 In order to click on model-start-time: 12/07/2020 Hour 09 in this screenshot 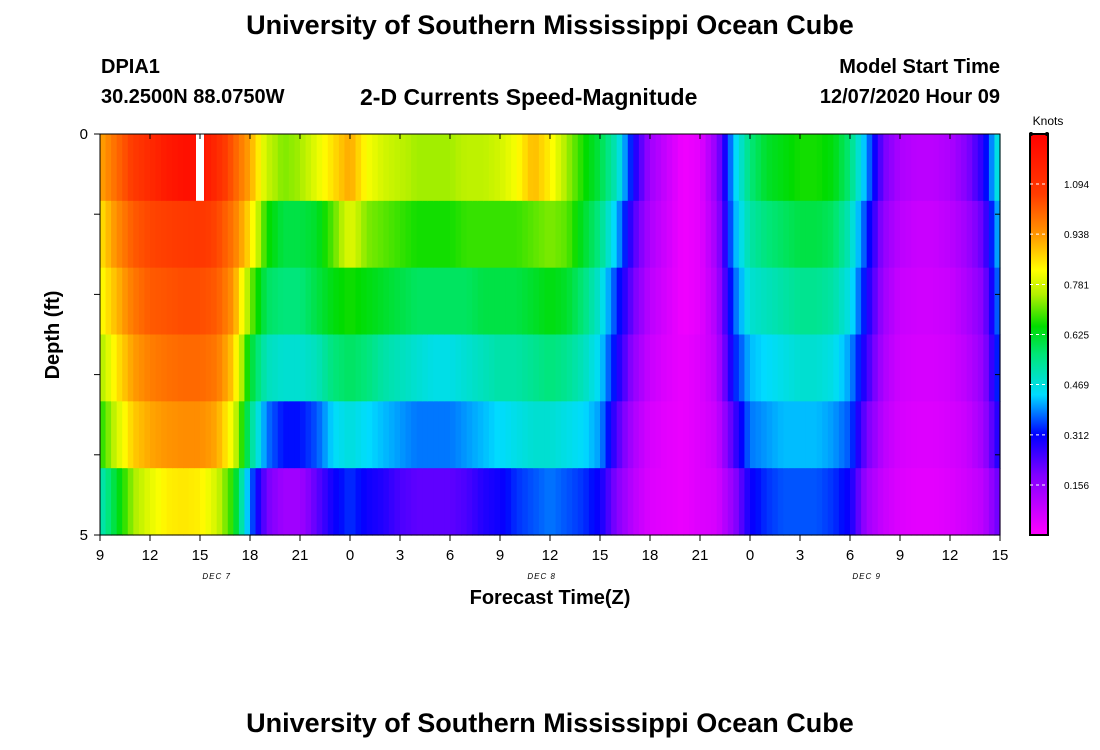, I will do `click(909, 97)`.